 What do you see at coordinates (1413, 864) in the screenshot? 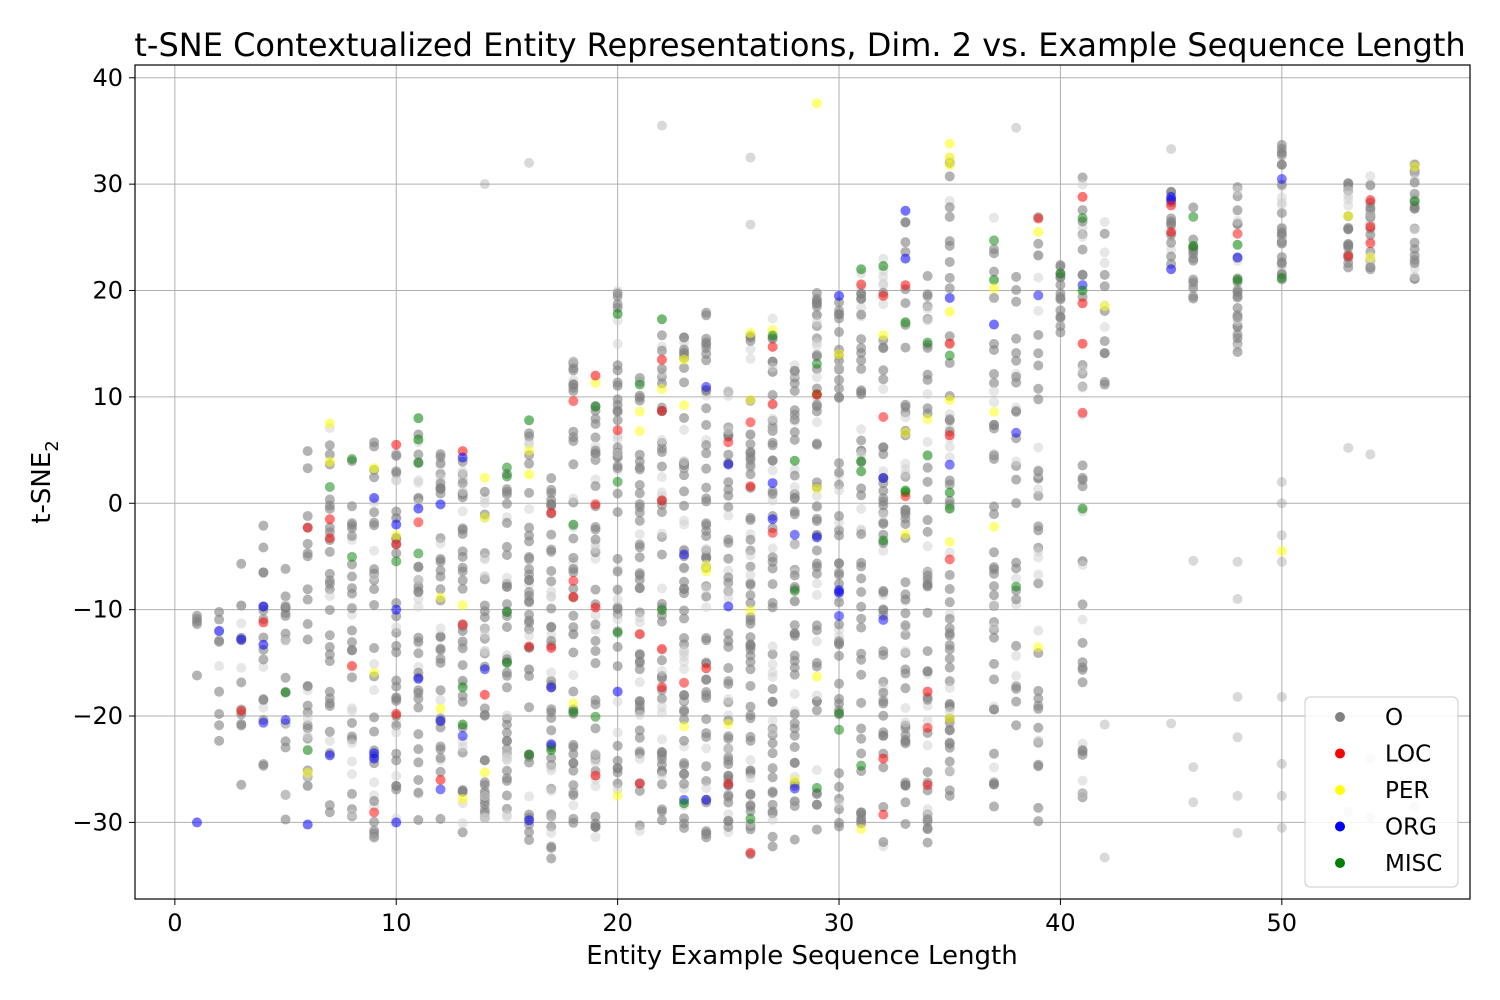
I see `legend-label-misc: MISC` at bounding box center [1413, 864].